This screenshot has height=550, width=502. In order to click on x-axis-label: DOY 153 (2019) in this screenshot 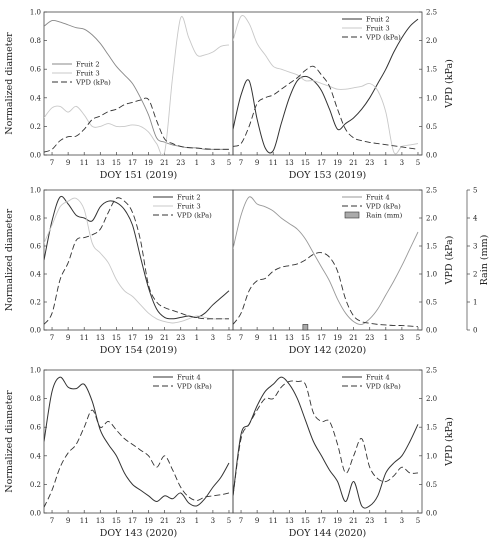, I will do `click(327, 175)`.